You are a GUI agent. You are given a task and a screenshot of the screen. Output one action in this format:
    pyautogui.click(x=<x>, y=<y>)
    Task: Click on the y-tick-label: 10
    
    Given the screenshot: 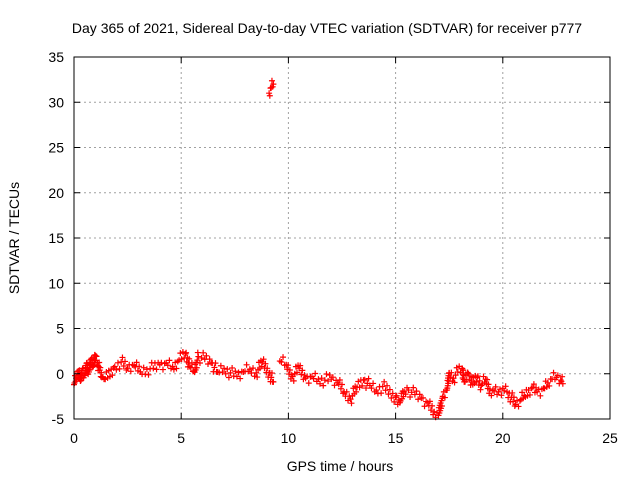 What is the action you would take?
    pyautogui.click(x=56, y=283)
    